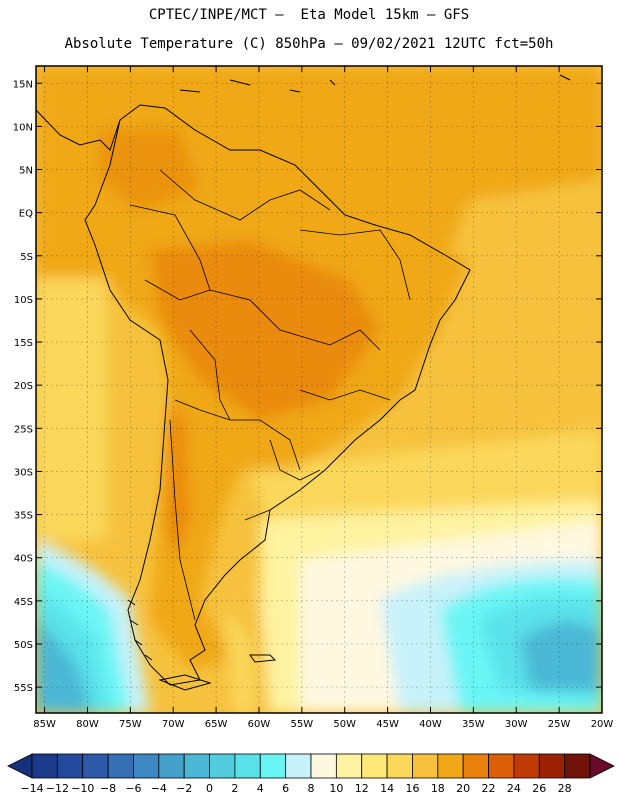 The image size is (618, 800). What do you see at coordinates (375, 83) in the screenshot?
I see `caribbean-islands` at bounding box center [375, 83].